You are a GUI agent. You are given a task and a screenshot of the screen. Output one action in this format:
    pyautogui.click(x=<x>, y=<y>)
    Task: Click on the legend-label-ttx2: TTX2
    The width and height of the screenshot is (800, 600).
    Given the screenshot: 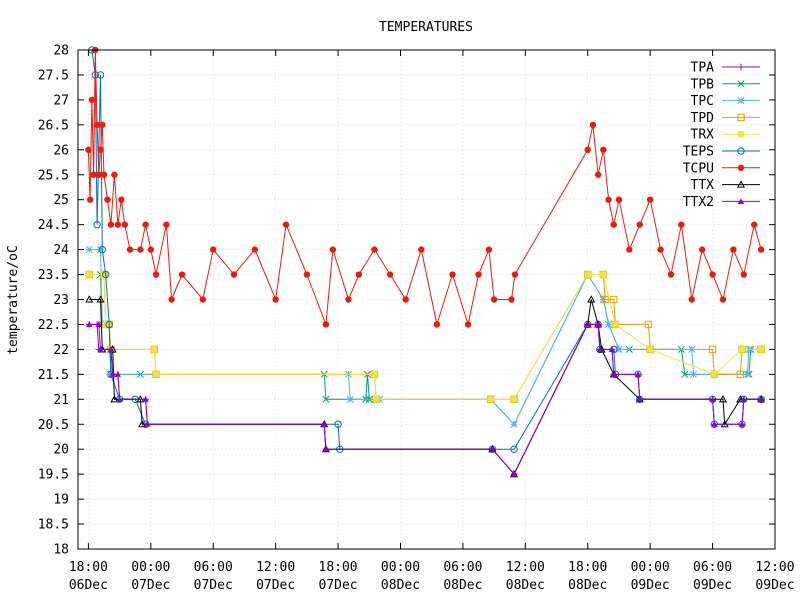 What is the action you would take?
    pyautogui.click(x=698, y=202)
    